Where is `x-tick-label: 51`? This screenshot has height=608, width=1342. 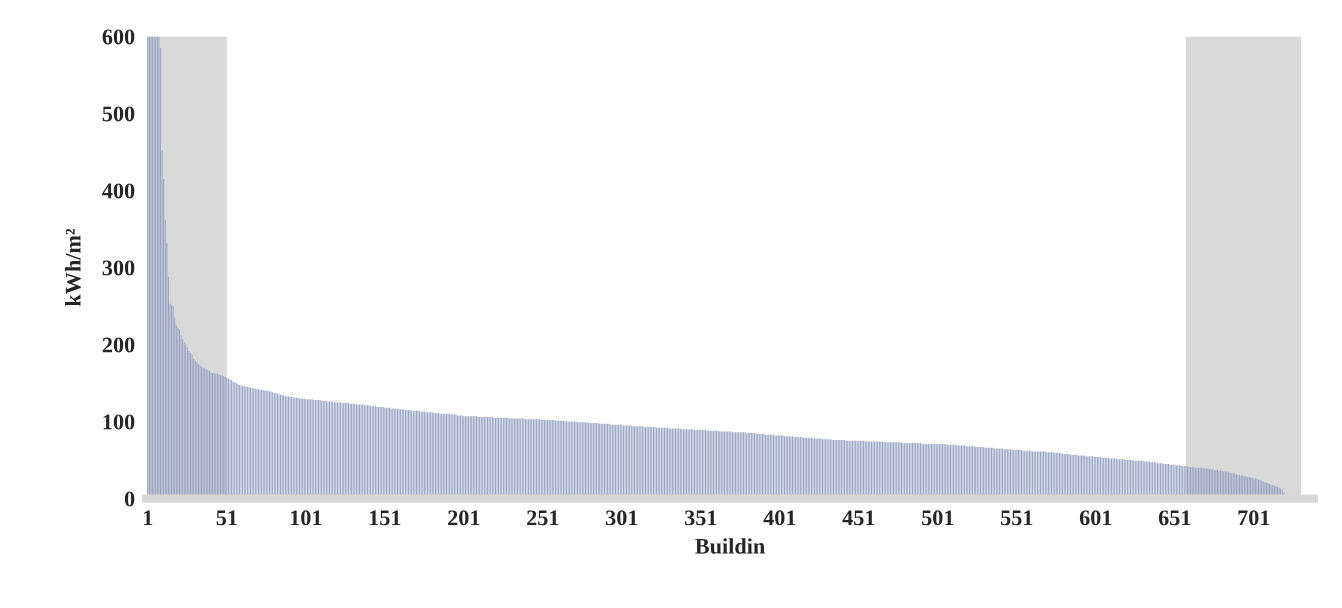
x-tick-label: 51 is located at coordinates (226, 518).